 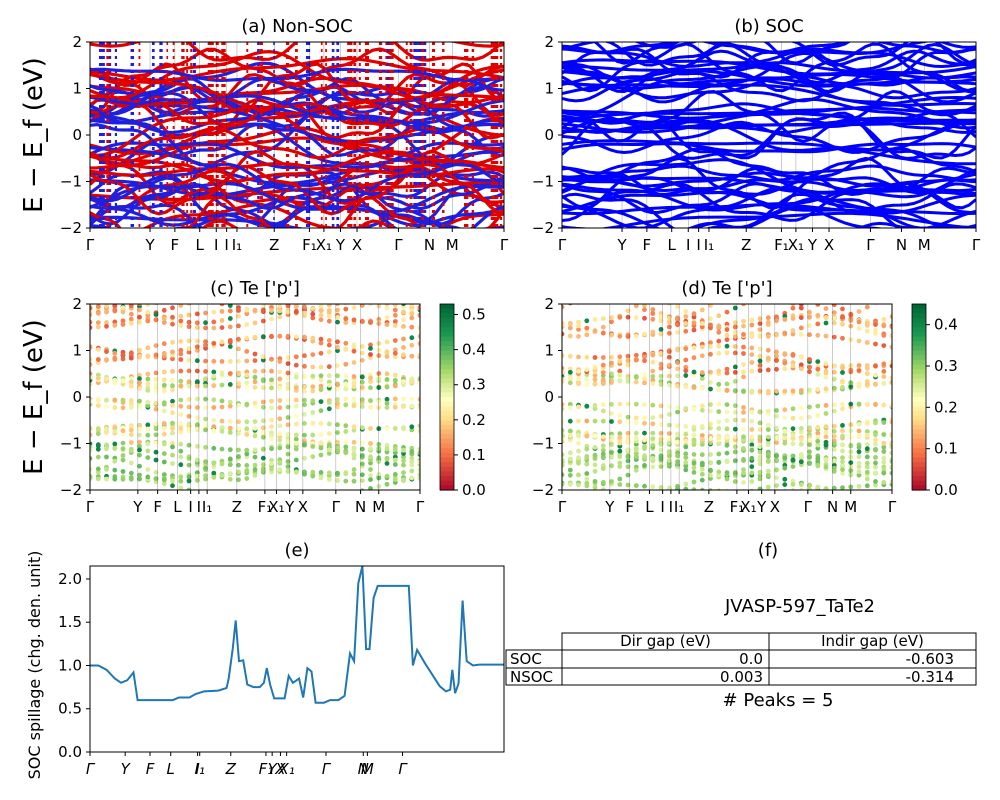 I want to click on x-tick-label-e-13: M, so click(x=367, y=769).